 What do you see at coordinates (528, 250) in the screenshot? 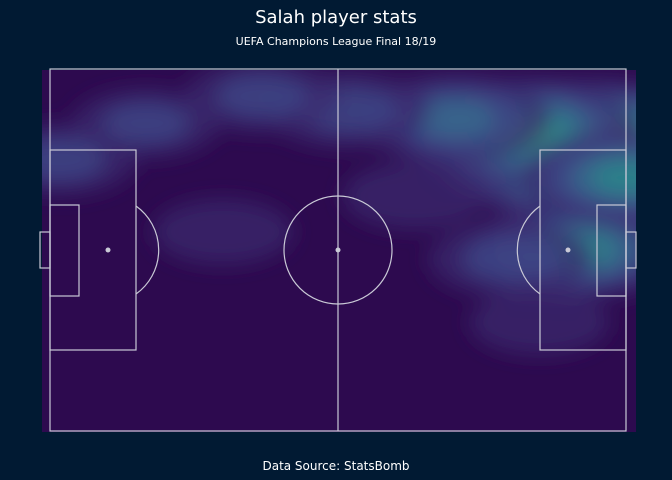
I see `right-penalty-arc` at bounding box center [528, 250].